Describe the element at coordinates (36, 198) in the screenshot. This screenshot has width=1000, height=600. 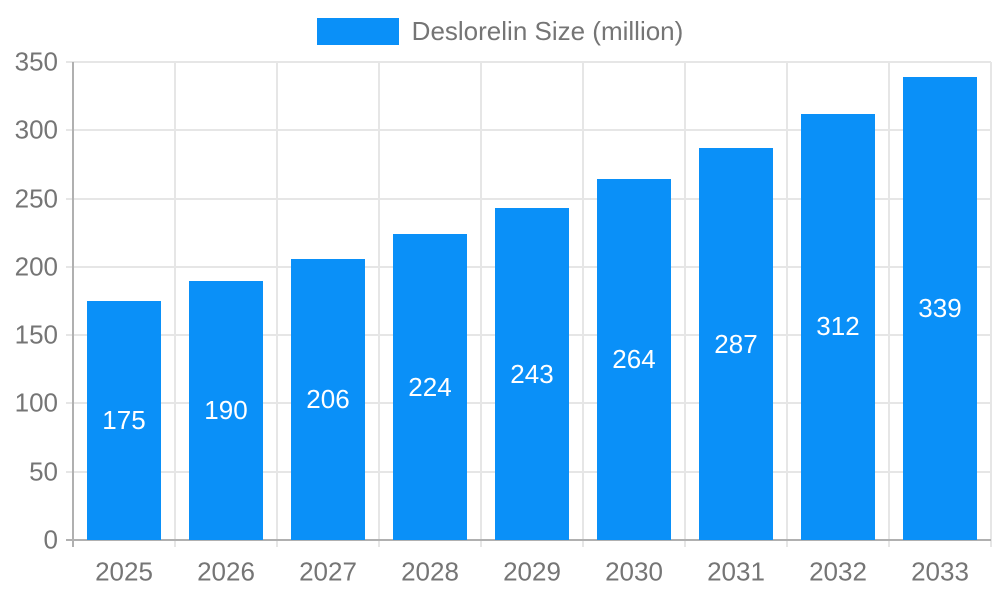
I see `y-axis-tick-label: 250` at that location.